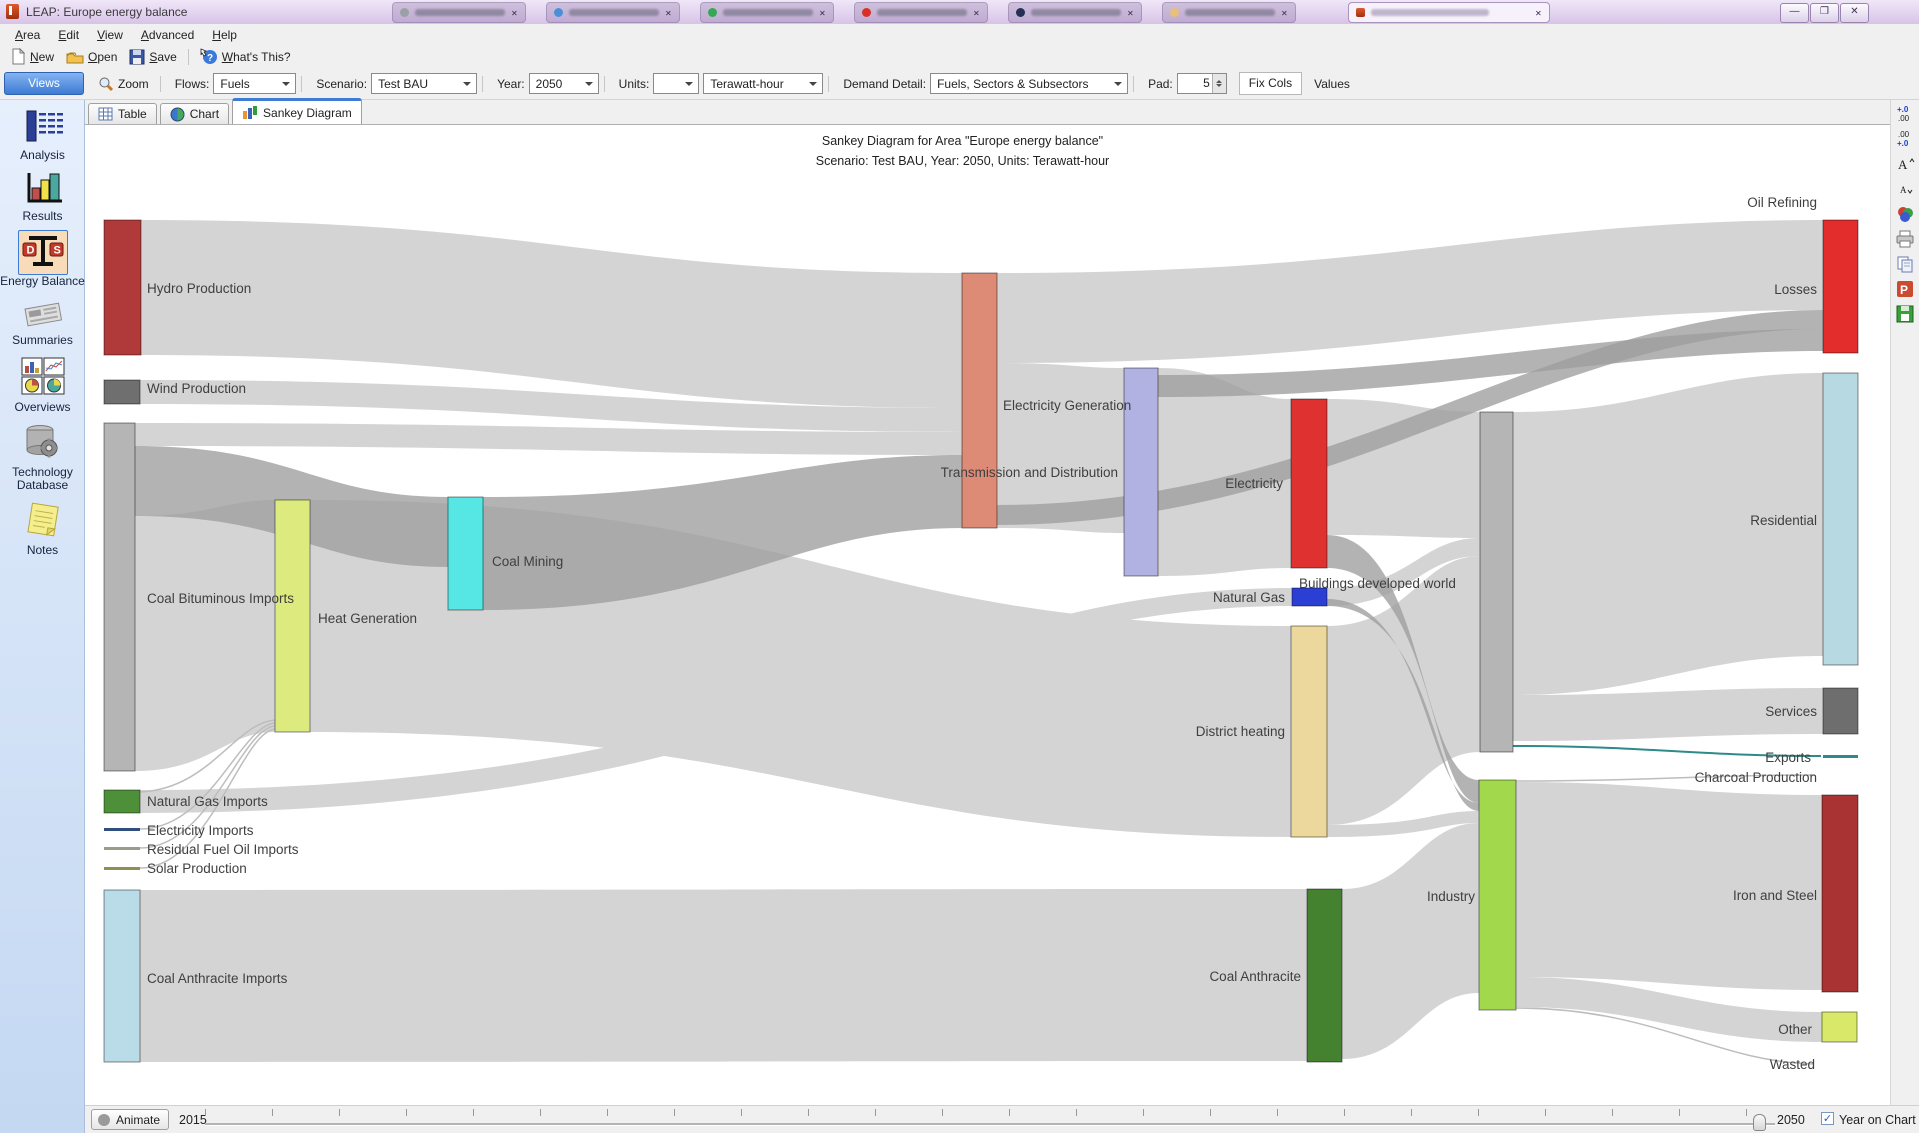  I want to click on pad-stepper: 5, so click(1201, 83).